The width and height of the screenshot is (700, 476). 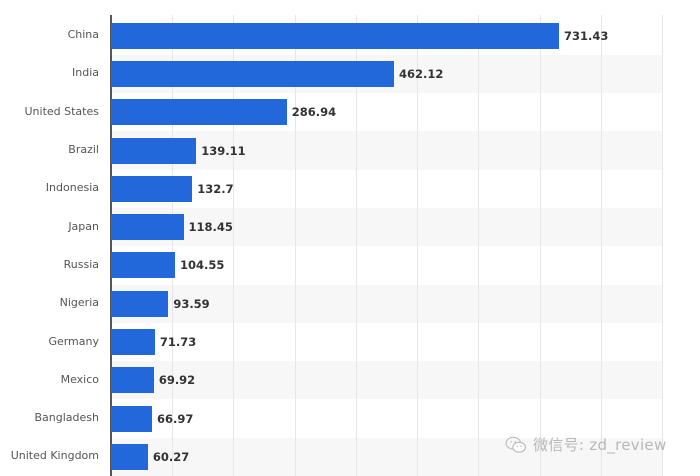 I want to click on category-label: United Kingdom, so click(x=54, y=456).